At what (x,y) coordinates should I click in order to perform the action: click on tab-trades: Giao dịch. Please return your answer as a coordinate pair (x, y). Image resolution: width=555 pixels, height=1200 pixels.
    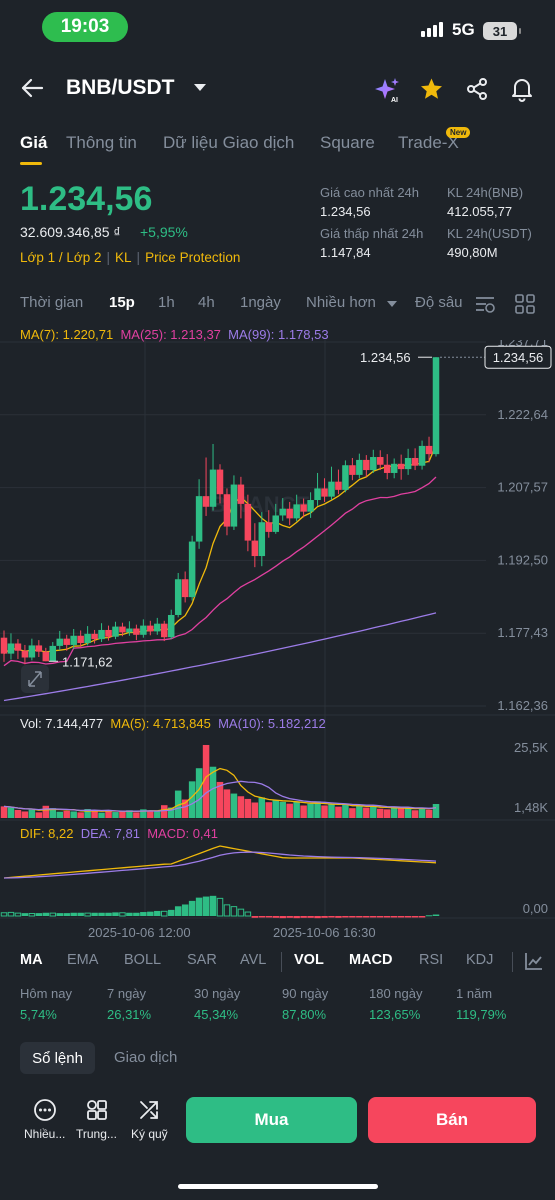
    Looking at the image, I should click on (146, 1057).